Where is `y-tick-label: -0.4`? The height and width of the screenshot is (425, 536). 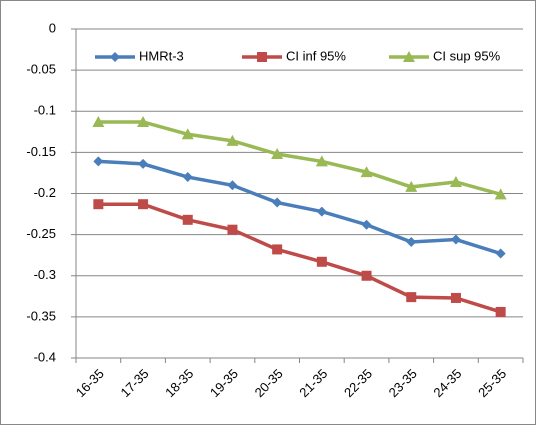
y-tick-label: -0.4 is located at coordinates (45, 356).